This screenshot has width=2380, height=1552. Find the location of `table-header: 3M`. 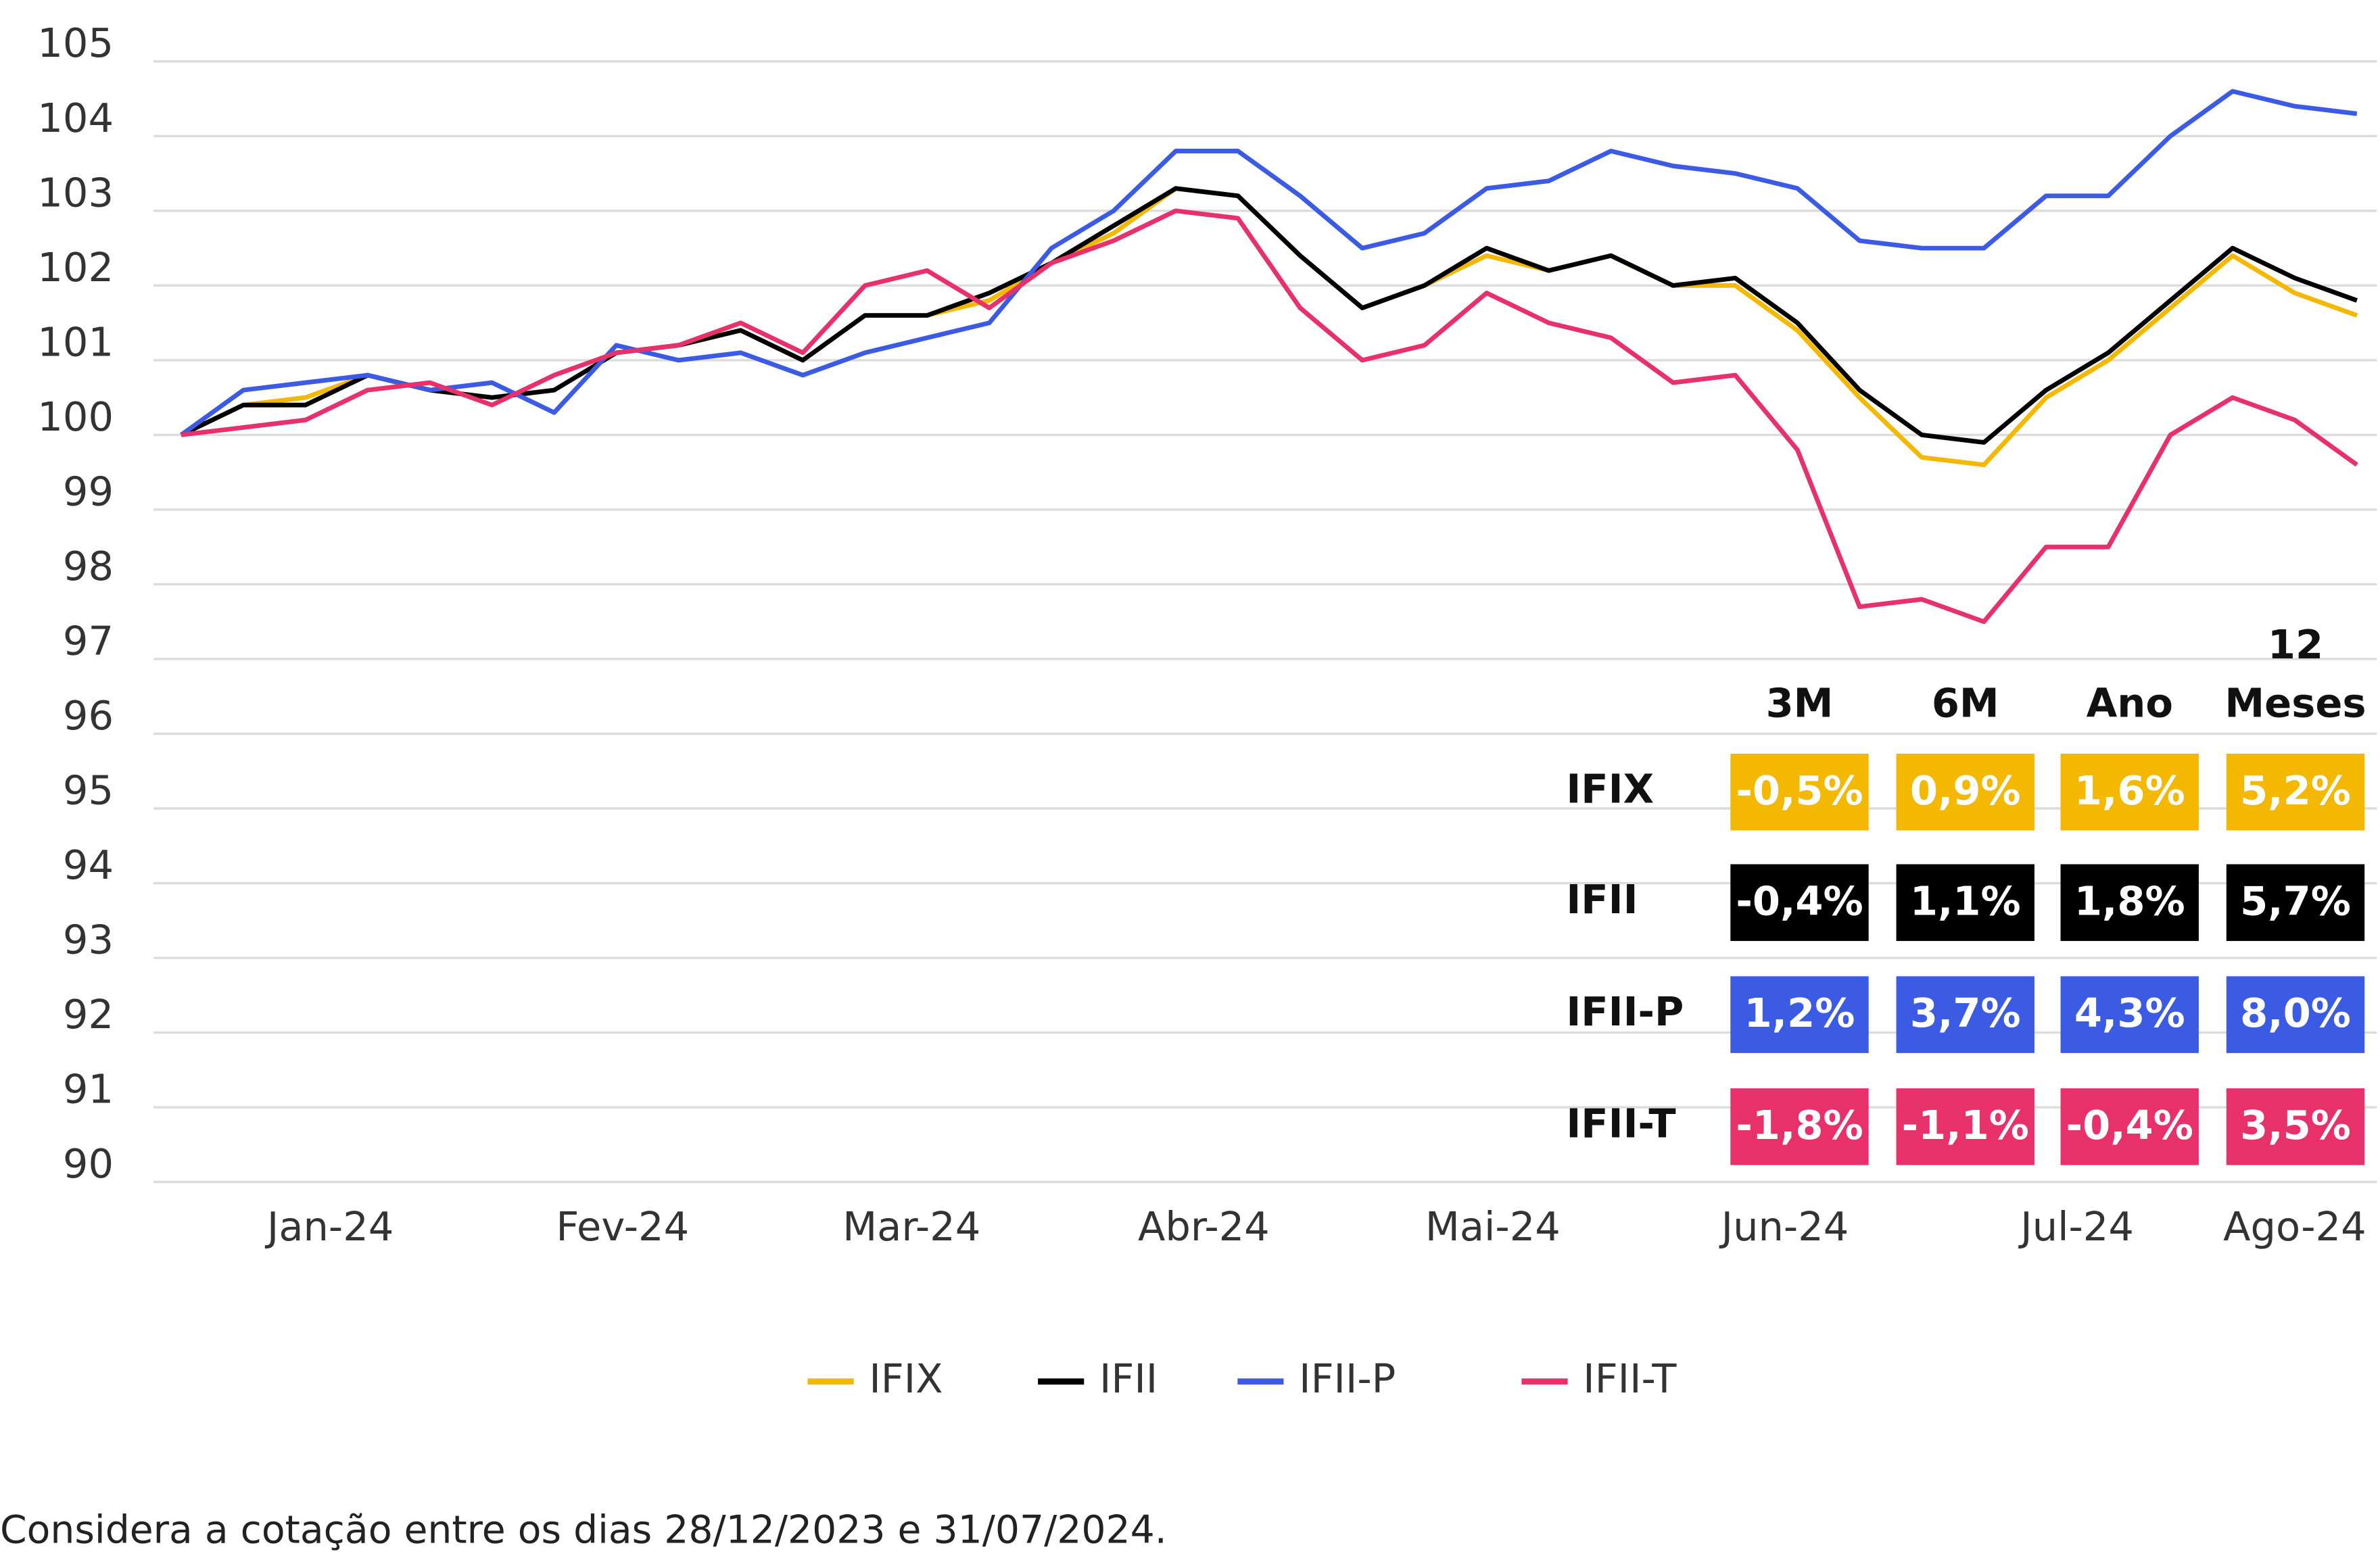

table-header: 3M is located at coordinates (1800, 705).